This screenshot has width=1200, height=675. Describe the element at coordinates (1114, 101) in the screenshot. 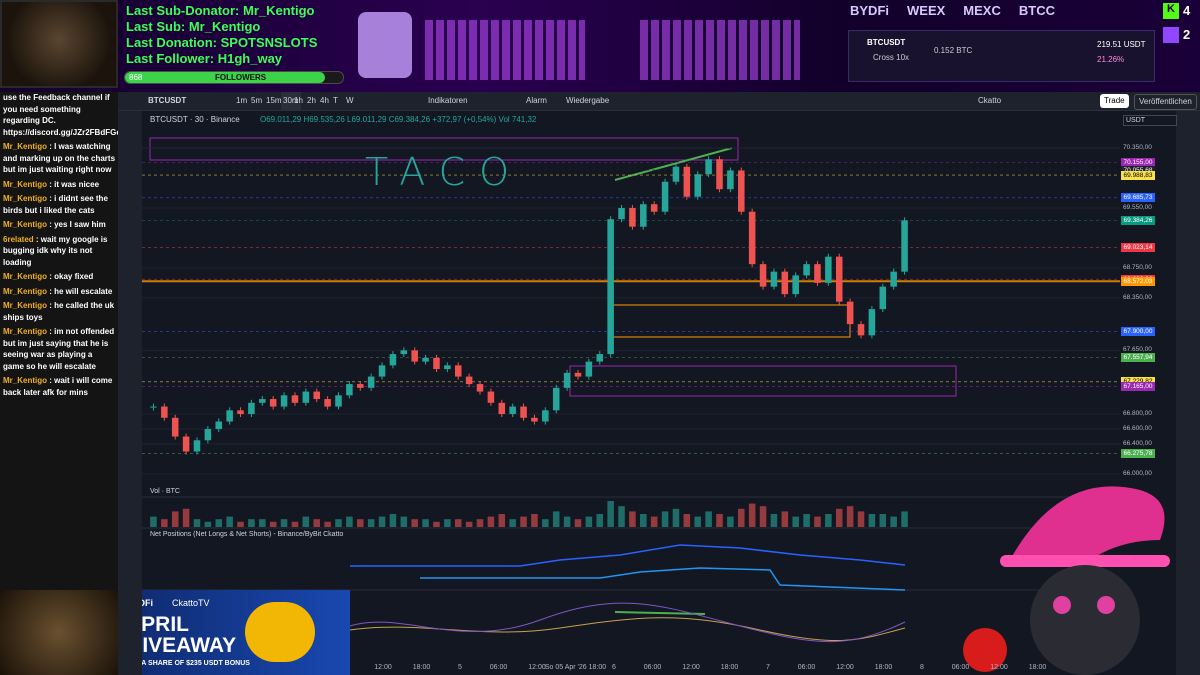

I see `trade-button: Trade` at that location.